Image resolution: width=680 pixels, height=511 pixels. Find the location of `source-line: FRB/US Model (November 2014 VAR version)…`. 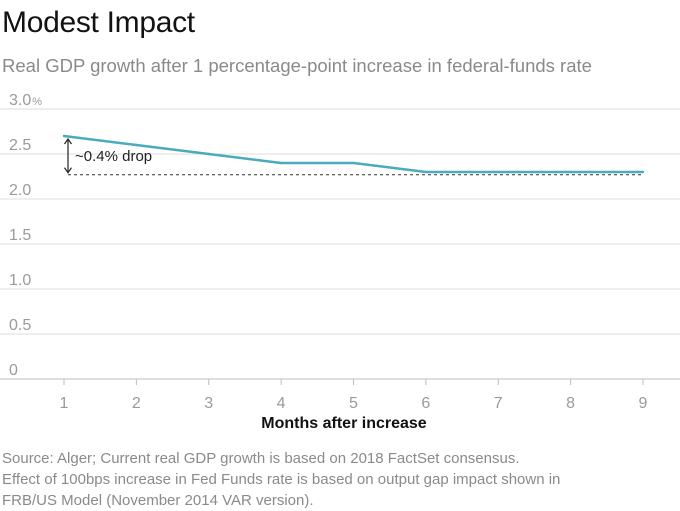

source-line: FRB/US Model (November 2014 VAR version)… is located at coordinates (158, 500).